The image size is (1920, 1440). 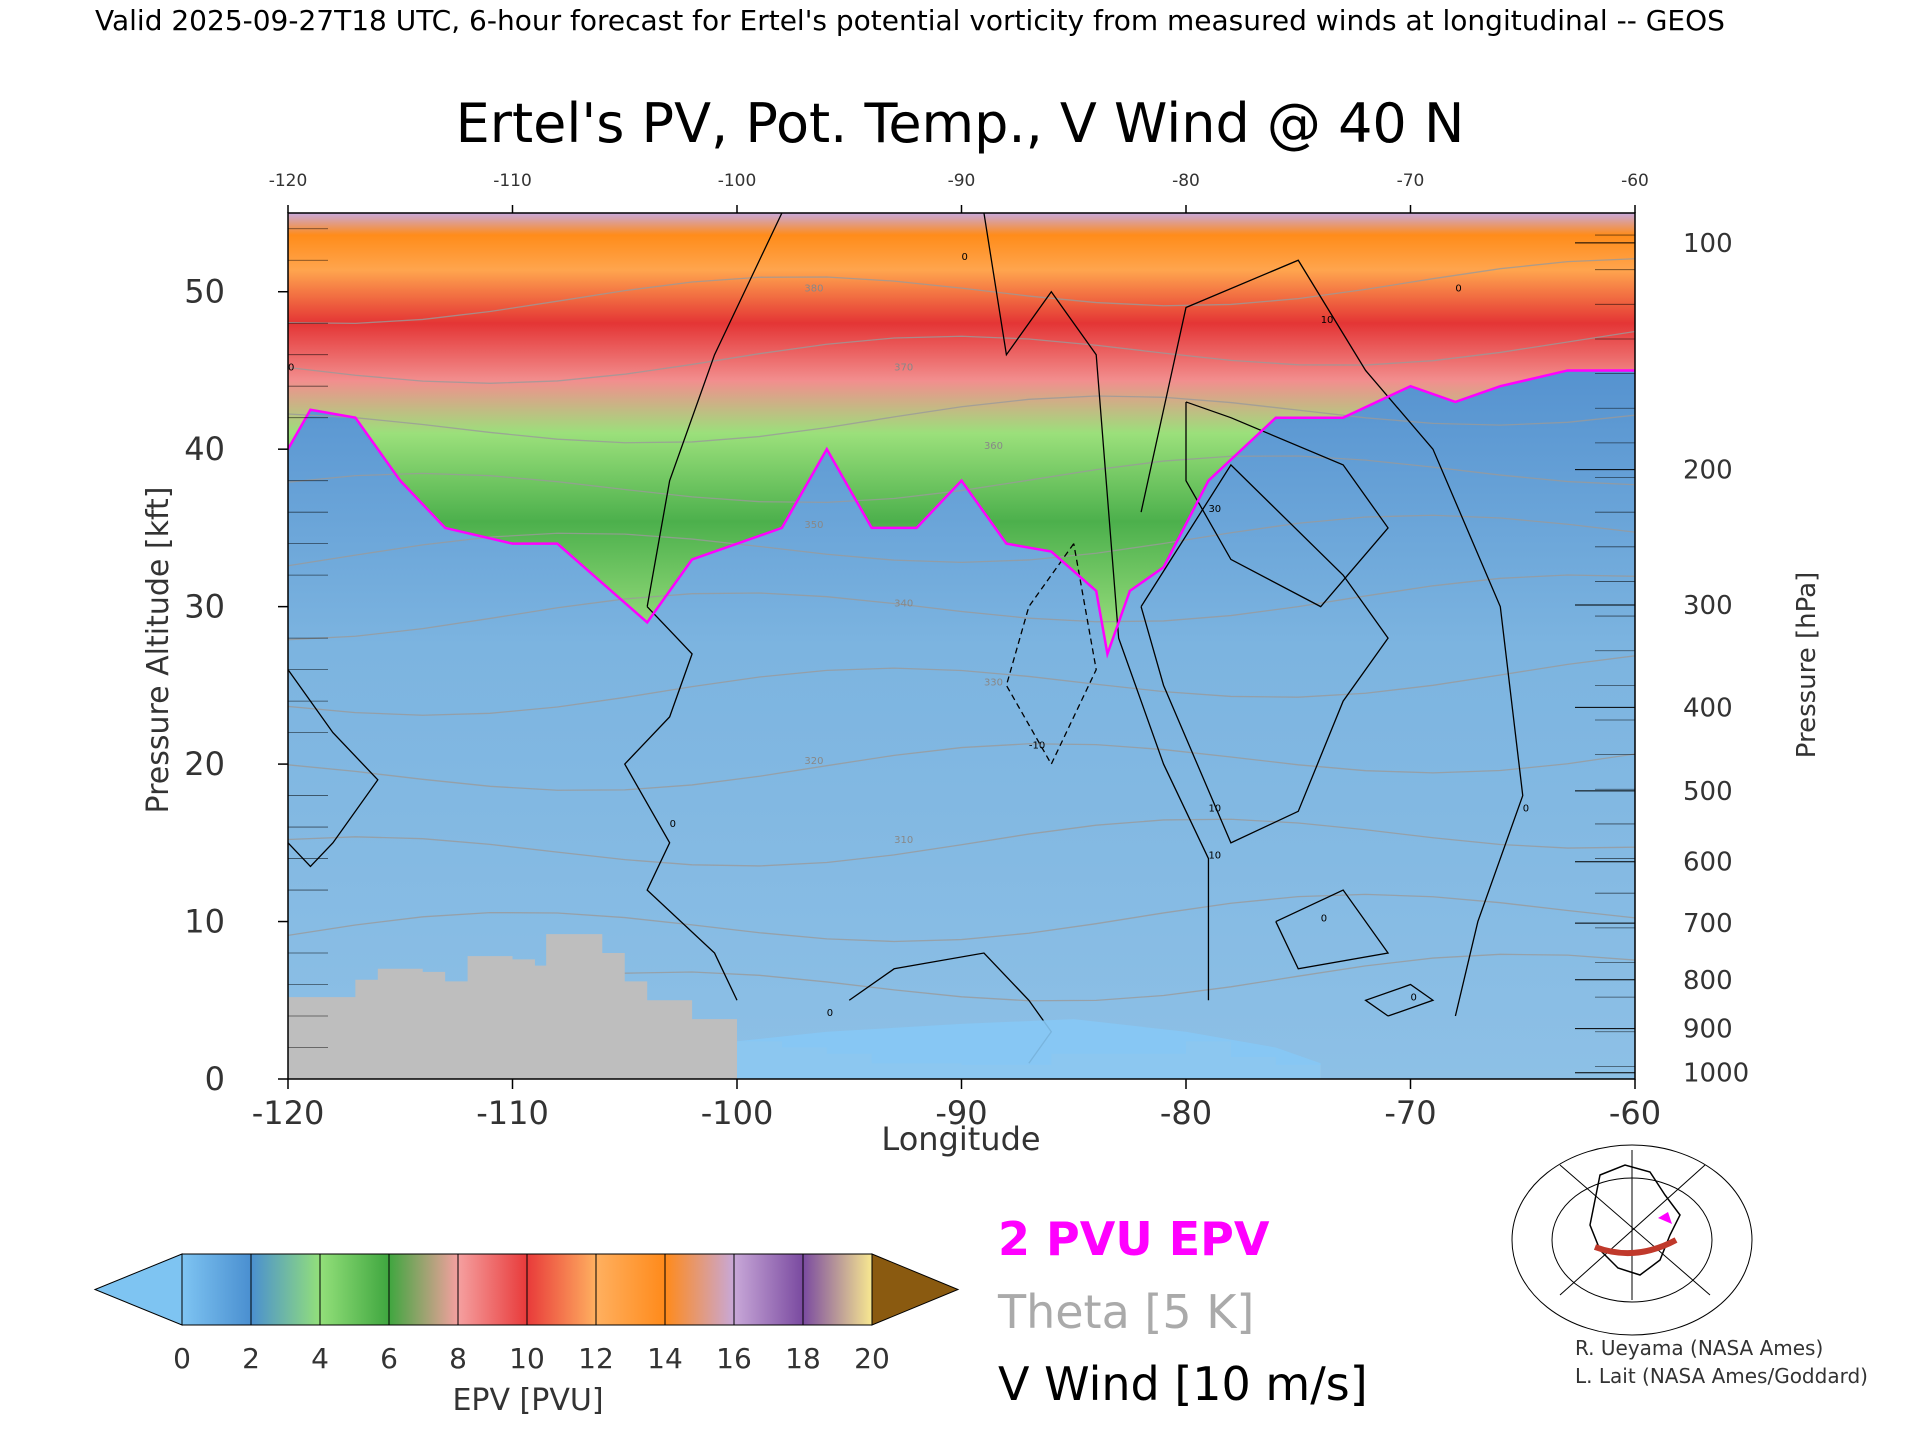 I want to click on map-graticule-outer, so click(x=1632, y=1240).